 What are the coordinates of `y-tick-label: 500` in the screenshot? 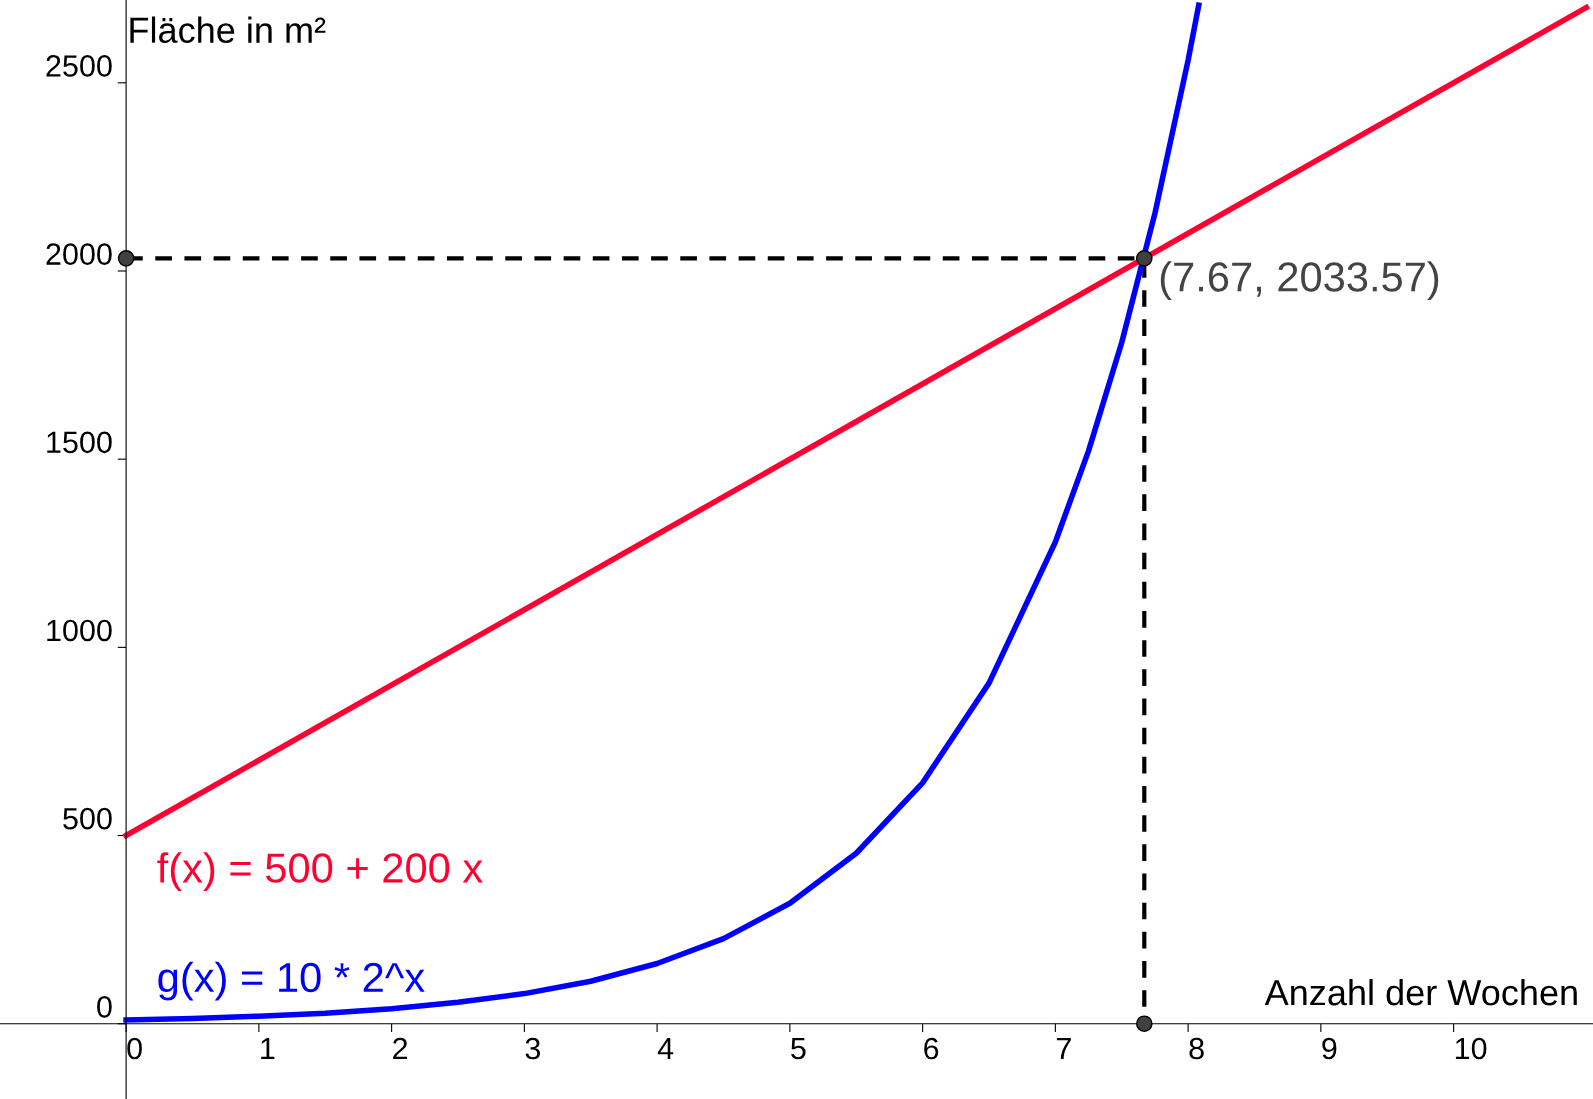 It's located at (87, 818).